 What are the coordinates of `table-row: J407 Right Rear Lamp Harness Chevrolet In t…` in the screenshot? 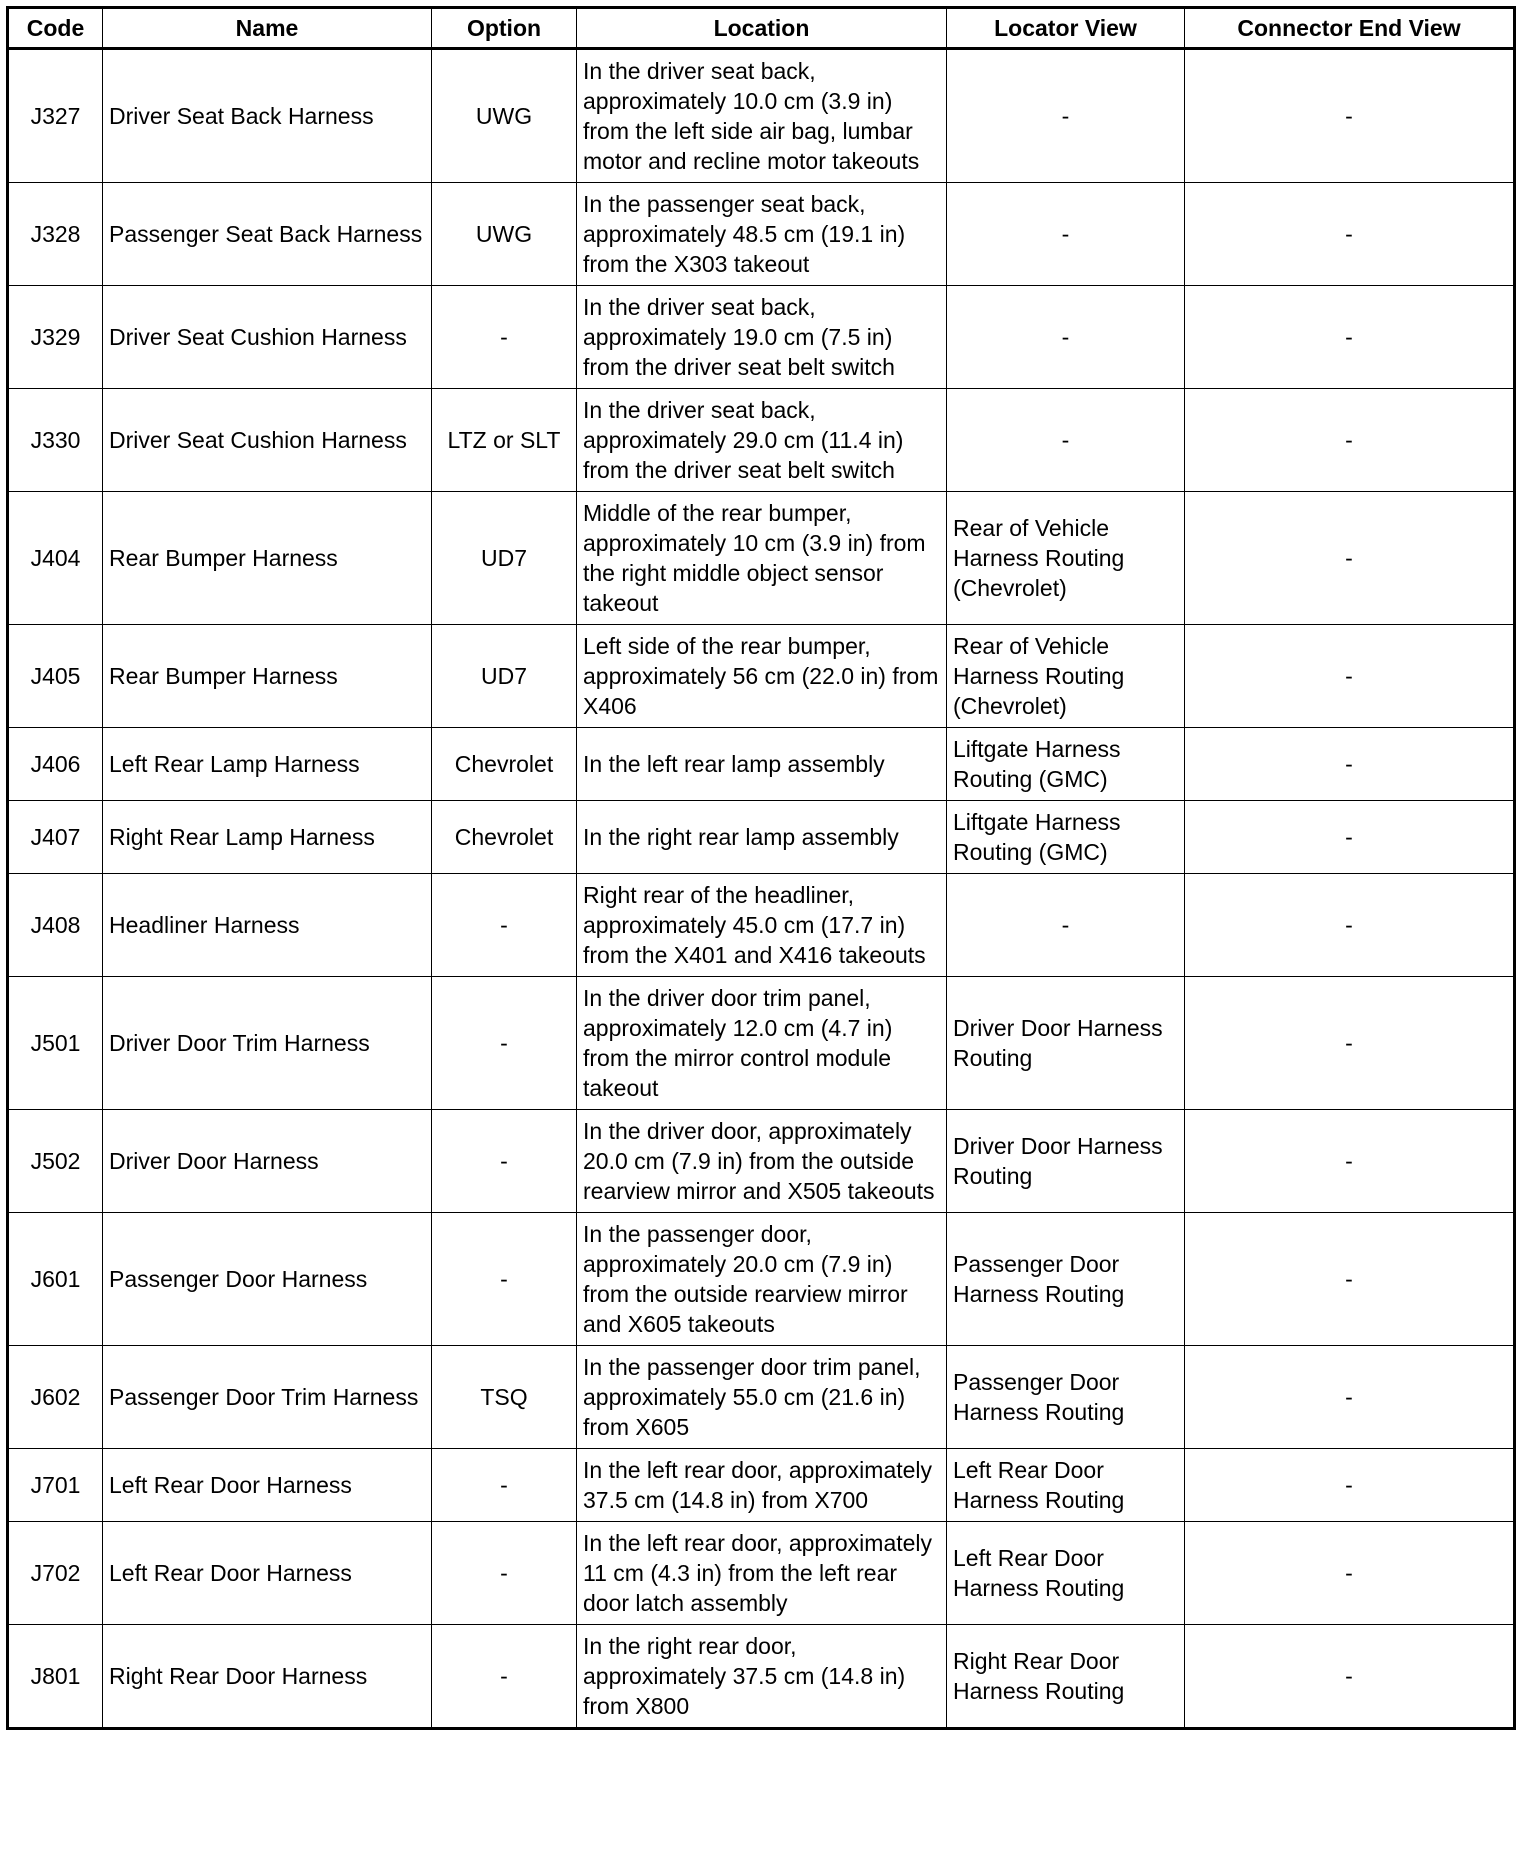 It's located at (761, 837).